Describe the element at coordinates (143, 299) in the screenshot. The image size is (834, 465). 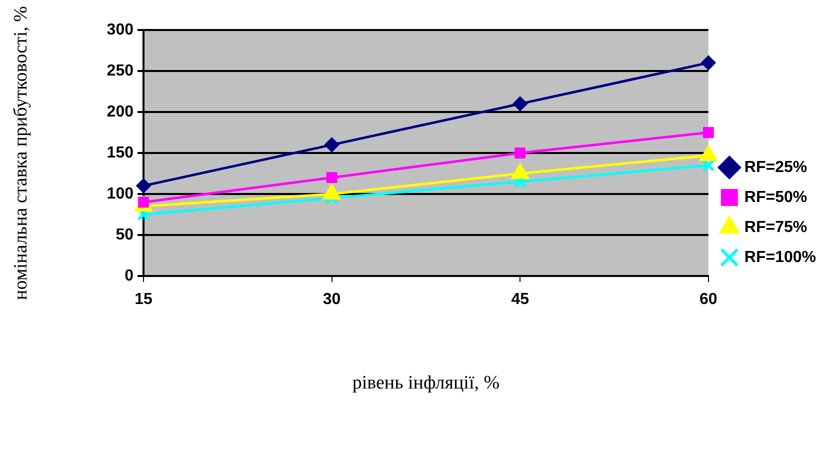
I see `x-tick-label: 15` at that location.